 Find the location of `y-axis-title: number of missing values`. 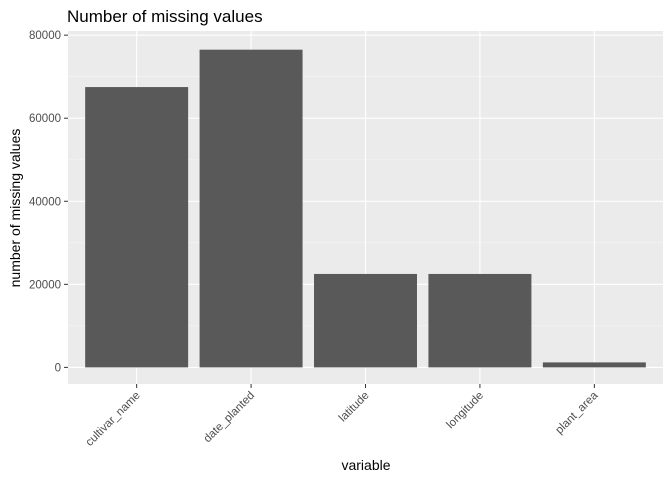

y-axis-title: number of missing values is located at coordinates (15, 208).